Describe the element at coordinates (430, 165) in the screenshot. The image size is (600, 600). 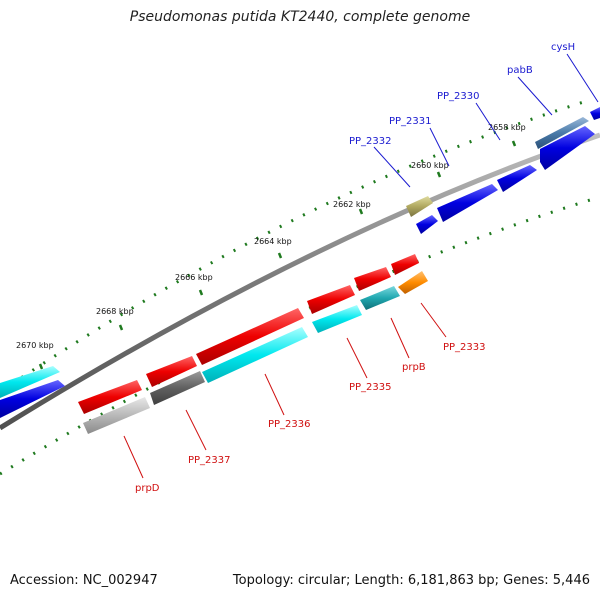
I see `tick-label-2660: 2660 kbp` at that location.